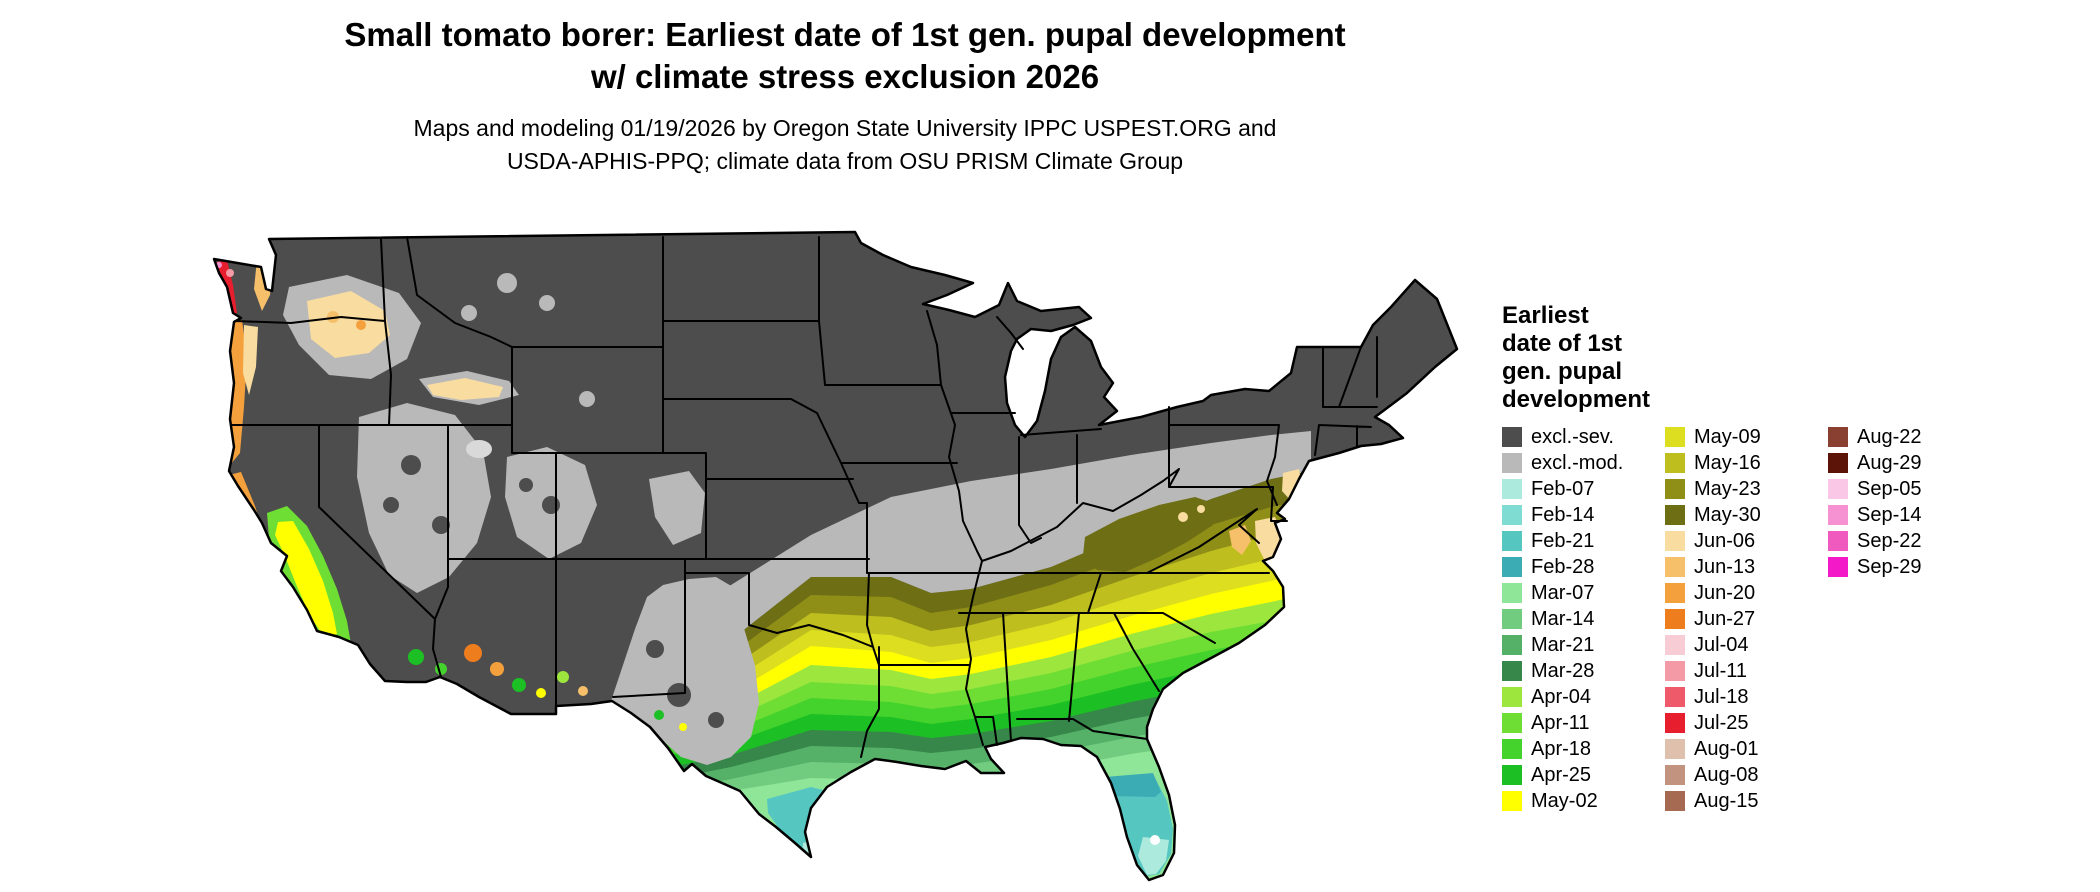 The height and width of the screenshot is (892, 2100). What do you see at coordinates (1721, 697) in the screenshot?
I see `legend-label: Jul-18` at bounding box center [1721, 697].